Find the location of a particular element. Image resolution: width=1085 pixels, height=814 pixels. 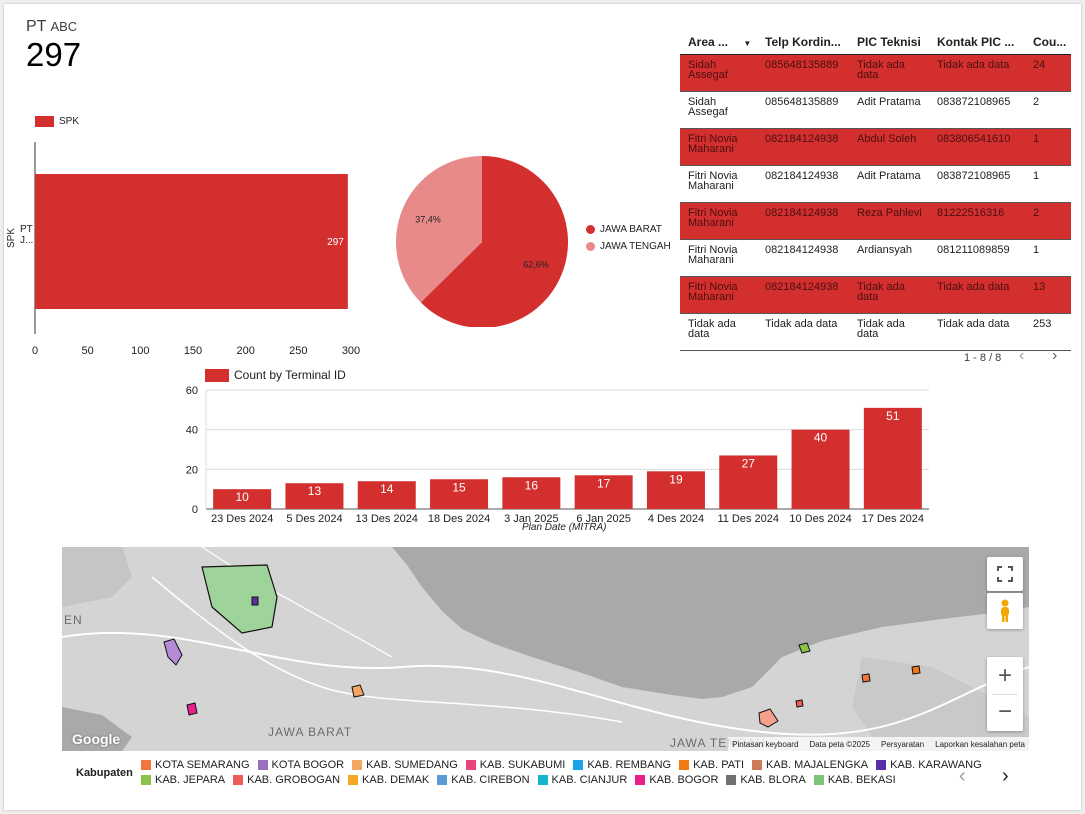

table-cell: Ardiansyah is located at coordinates (889, 258).